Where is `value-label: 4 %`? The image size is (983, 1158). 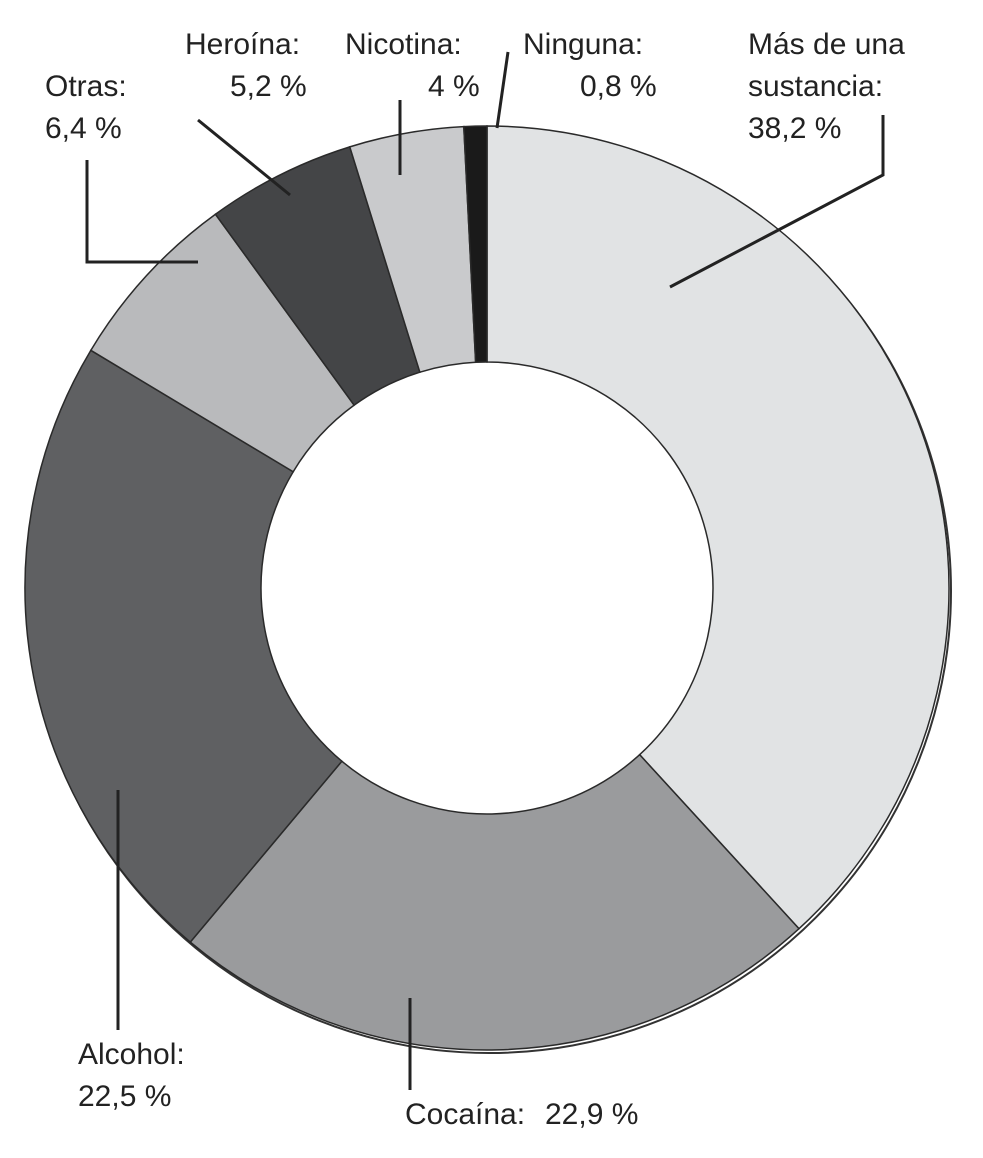
value-label: 4 % is located at coordinates (454, 86).